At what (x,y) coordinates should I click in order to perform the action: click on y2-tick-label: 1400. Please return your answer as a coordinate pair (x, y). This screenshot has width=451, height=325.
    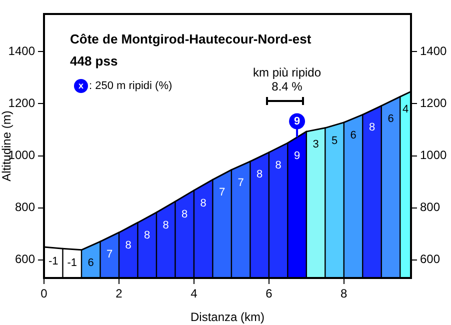
    Looking at the image, I should click on (434, 51).